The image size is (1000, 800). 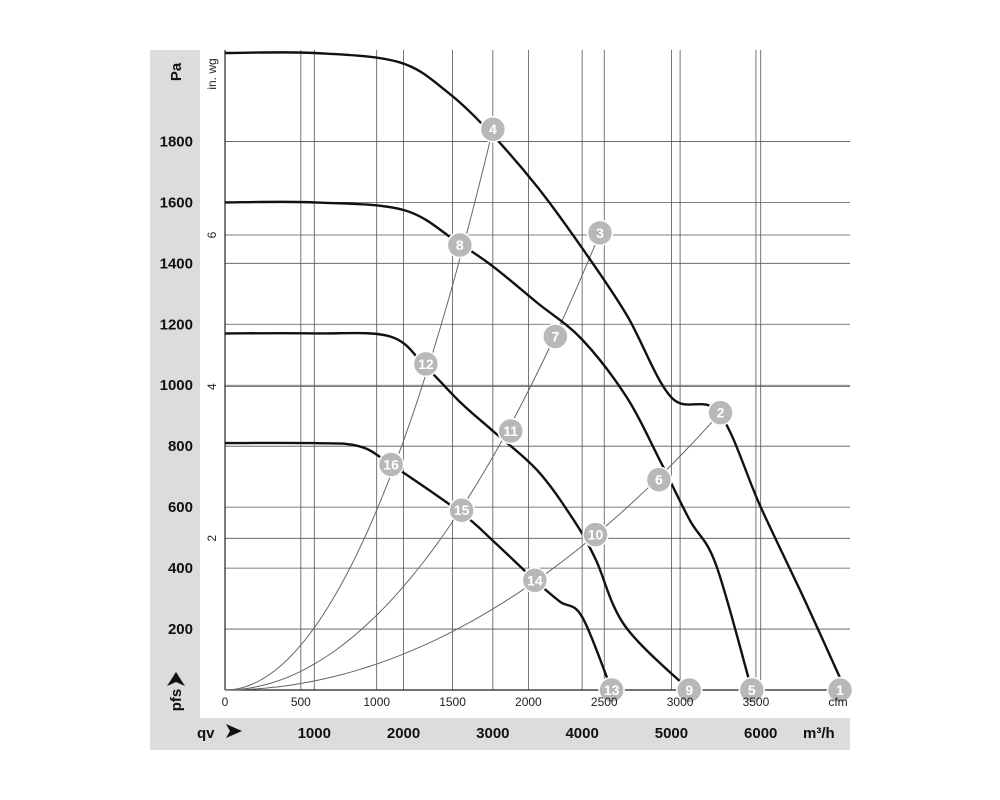 I want to click on operating-point-13: 13, so click(x=611, y=690).